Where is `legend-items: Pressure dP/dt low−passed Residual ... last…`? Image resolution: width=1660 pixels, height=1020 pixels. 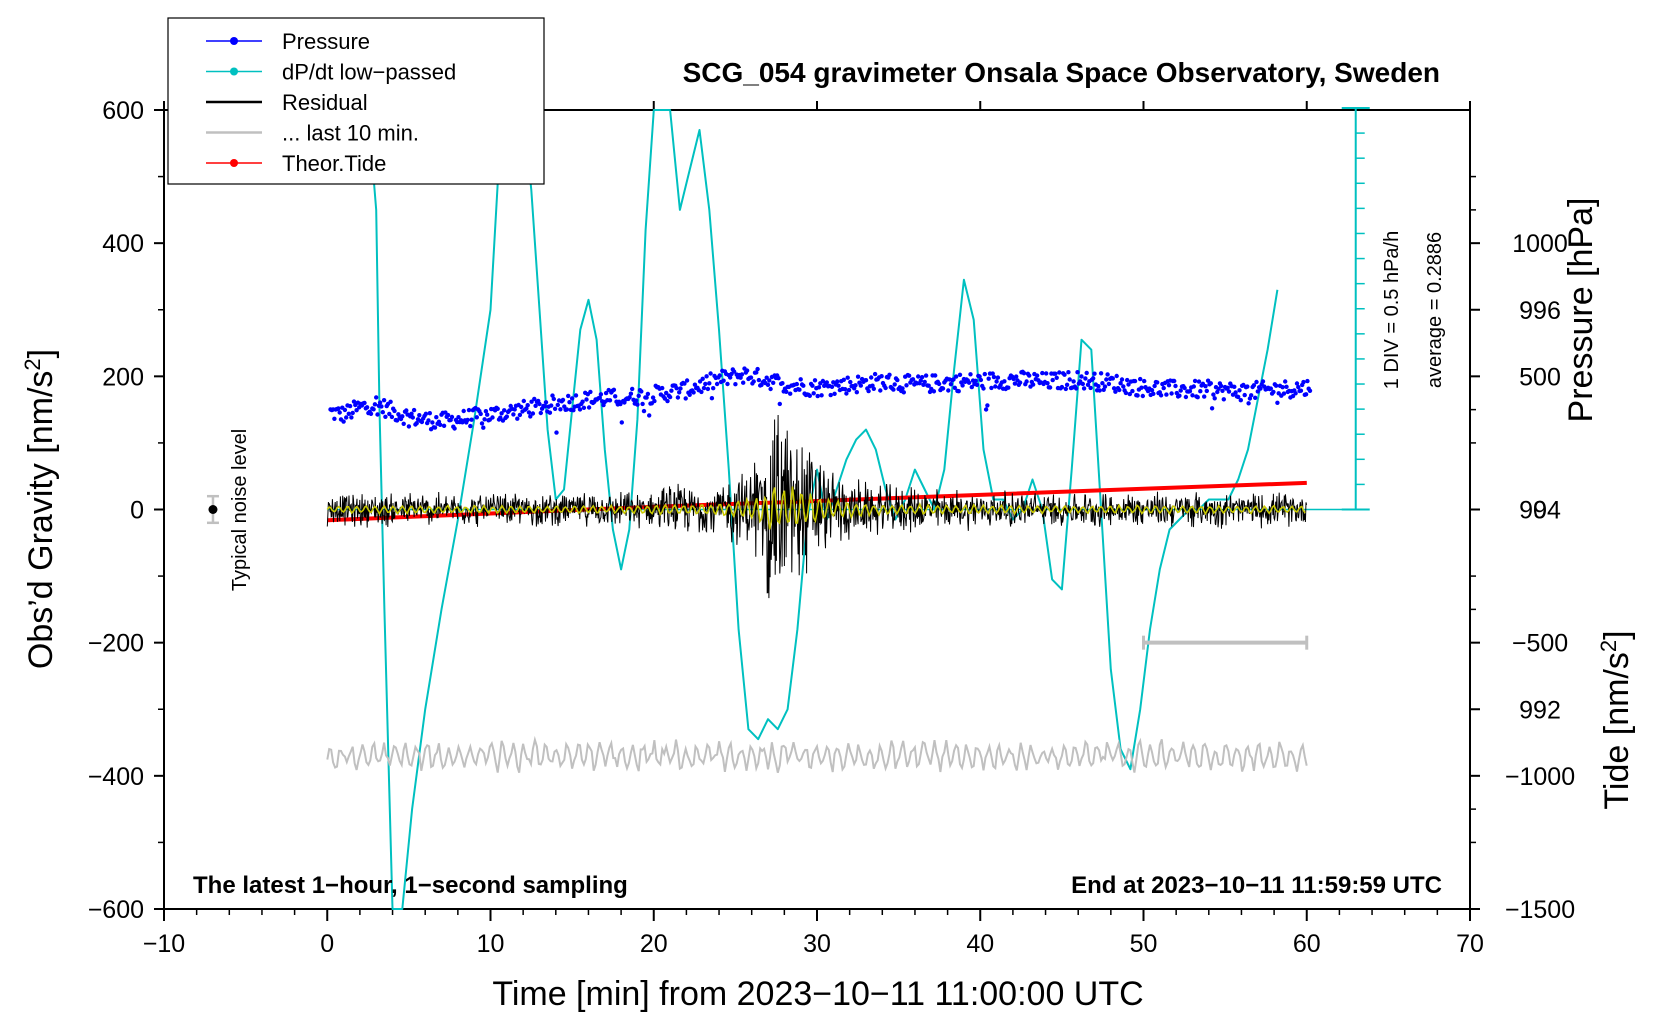 legend-items: Pressure dP/dt low−passed Residual ... last… is located at coordinates (331, 102).